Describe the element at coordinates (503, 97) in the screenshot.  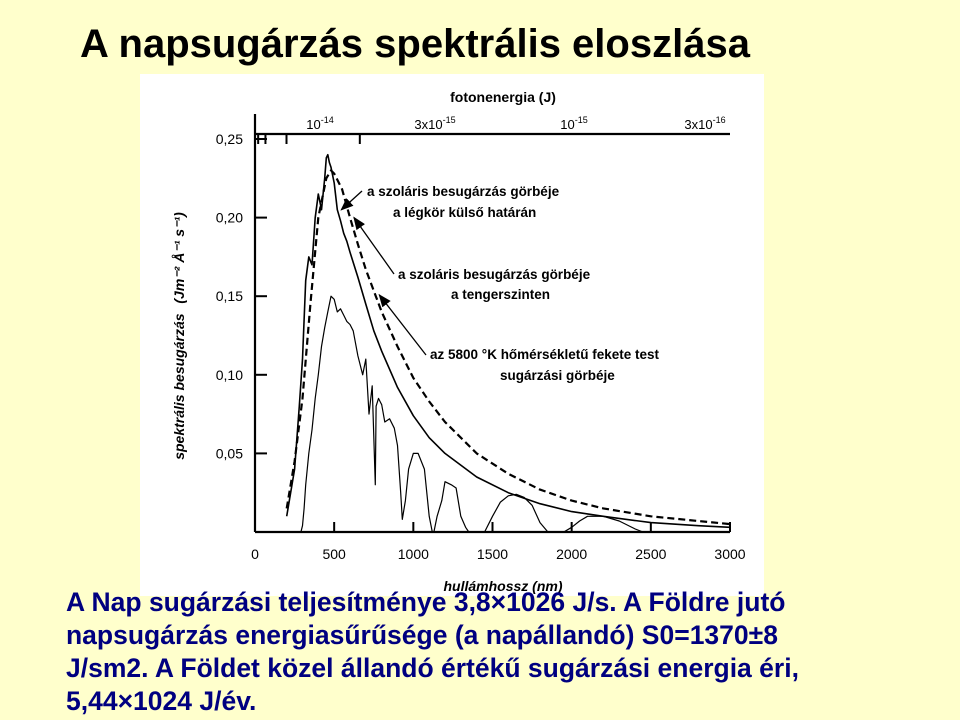
I see `top-axis-title: fotonenergia (J)` at that location.